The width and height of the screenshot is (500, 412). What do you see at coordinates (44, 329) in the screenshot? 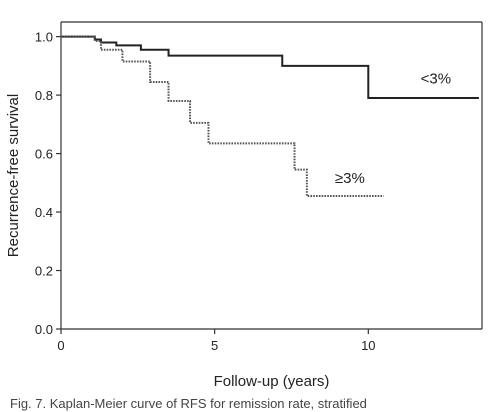
I see `y-tick-label: 0.0` at bounding box center [44, 329].